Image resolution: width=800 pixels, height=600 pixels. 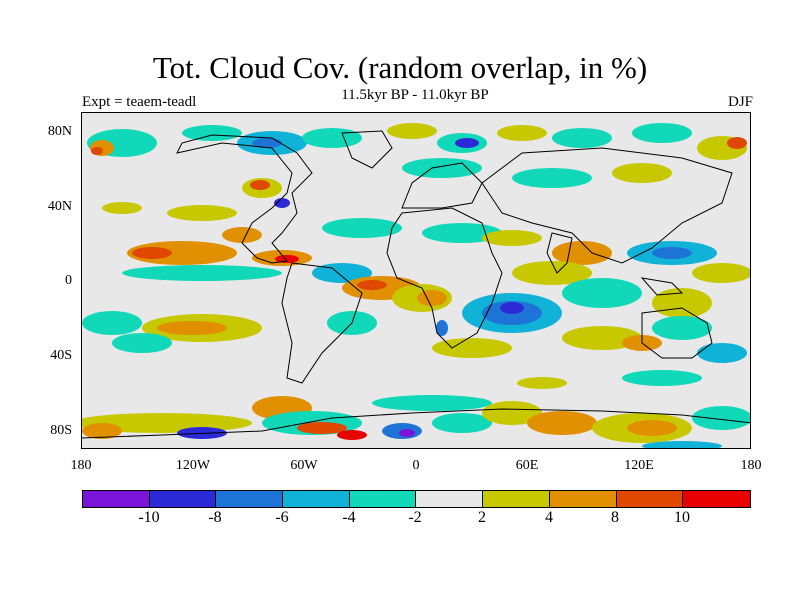 I want to click on colorbar-label-4: 4, so click(x=549, y=517).